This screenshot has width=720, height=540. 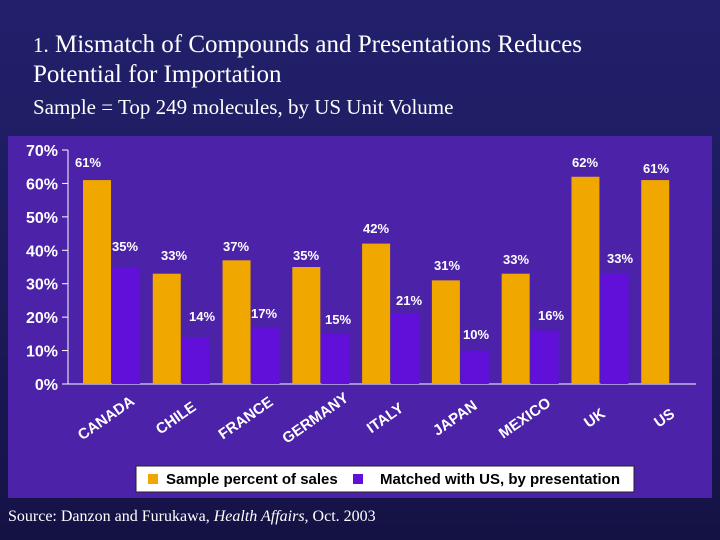 What do you see at coordinates (42, 318) in the screenshot?
I see `y-tick-label: 20%` at bounding box center [42, 318].